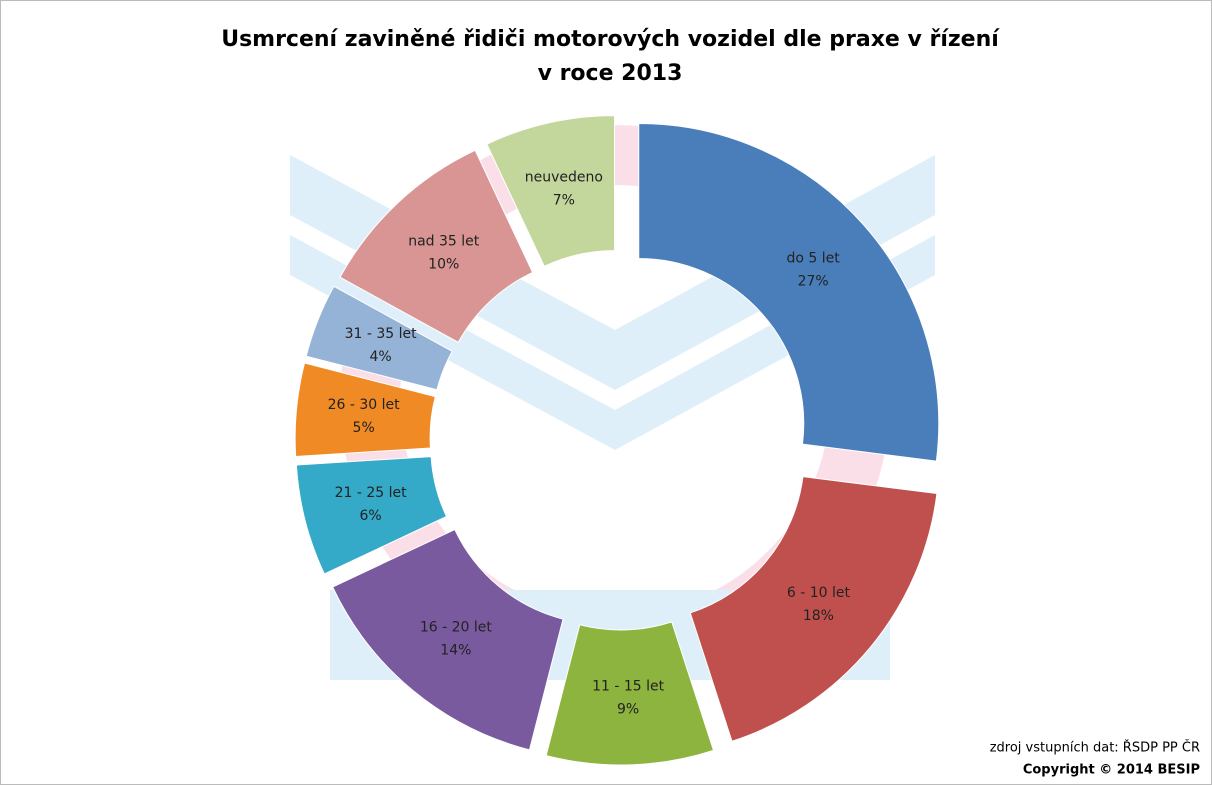  Describe the element at coordinates (443, 264) in the screenshot. I see `segment-value: 10%` at that location.